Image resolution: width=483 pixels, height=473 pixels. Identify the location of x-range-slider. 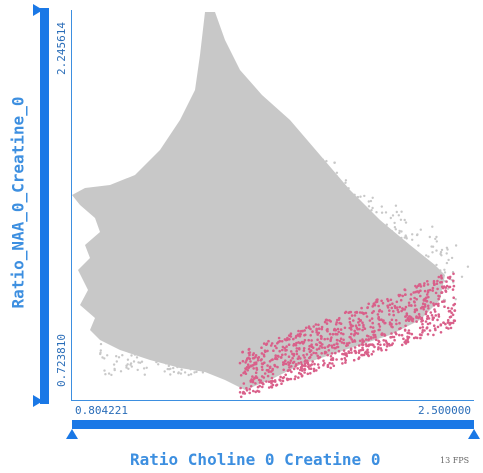
(273, 424).